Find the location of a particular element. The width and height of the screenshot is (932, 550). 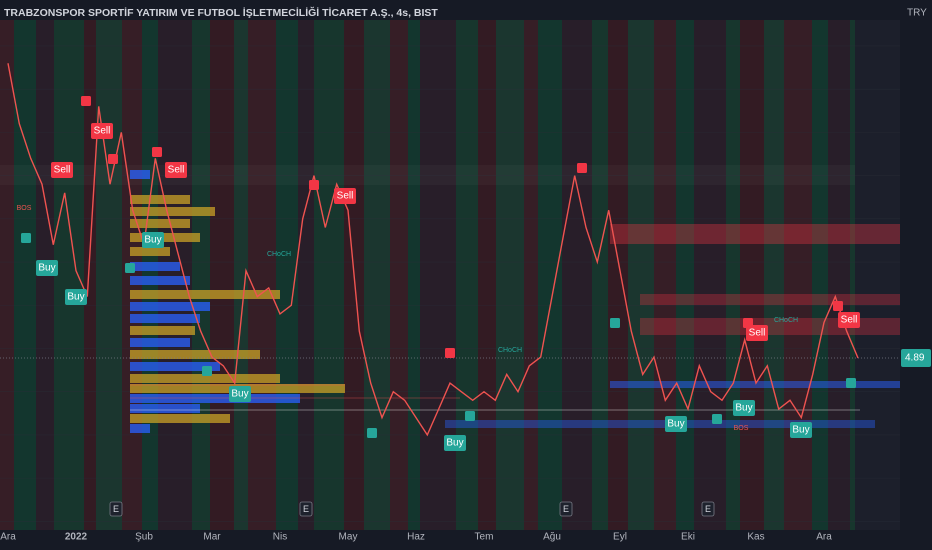

x-tick-label: Eyl is located at coordinates (620, 537).